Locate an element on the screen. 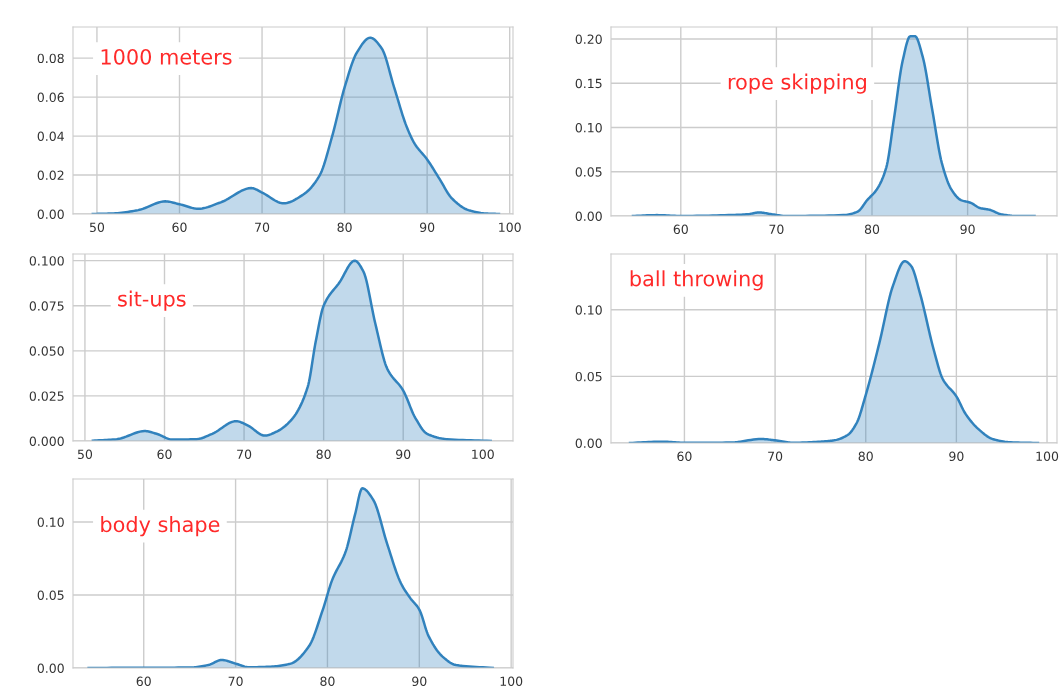 This screenshot has width=1063, height=696. y-tick-label: 0.000 is located at coordinates (46, 441).